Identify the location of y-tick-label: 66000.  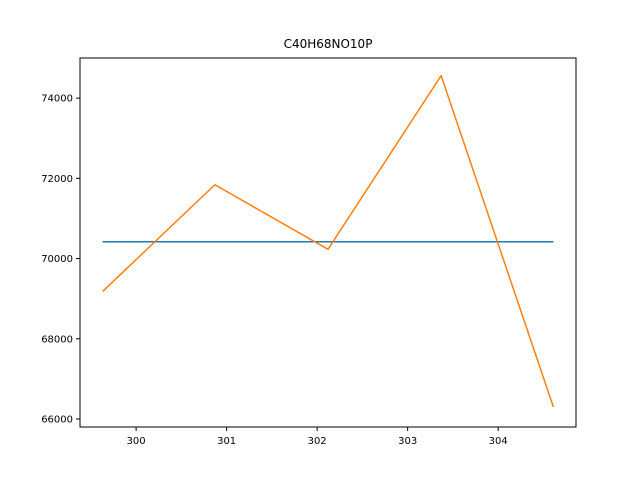
(57, 419).